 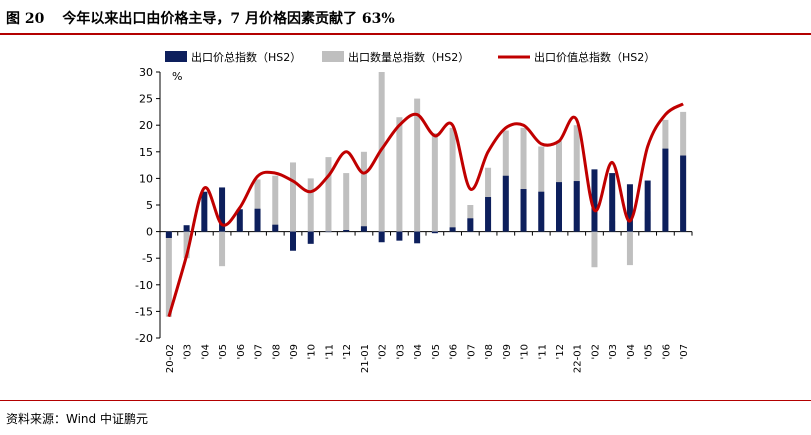 What do you see at coordinates (405, 400) in the screenshot?
I see `bottom-rule` at bounding box center [405, 400].